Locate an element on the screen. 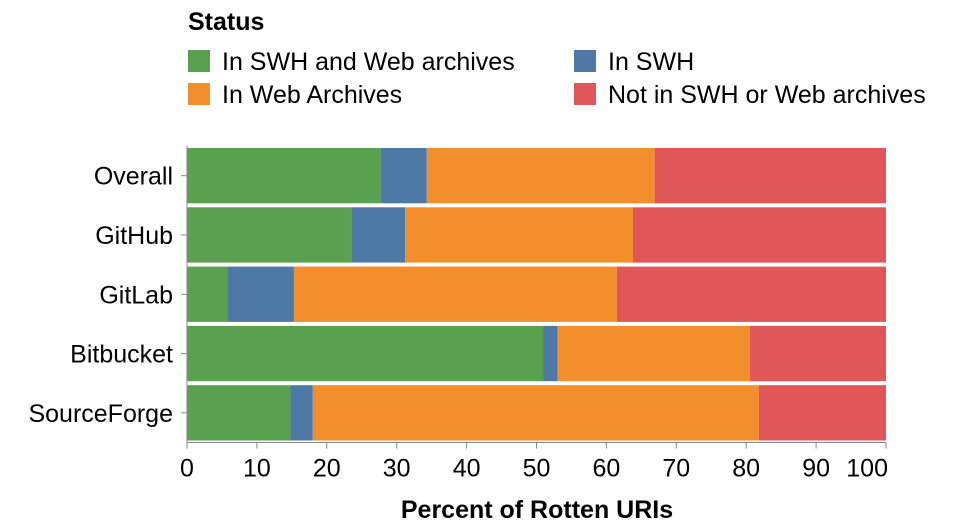  legend-item-in-swh-and-web-archives: In SWH and Web archives is located at coordinates (351, 62).